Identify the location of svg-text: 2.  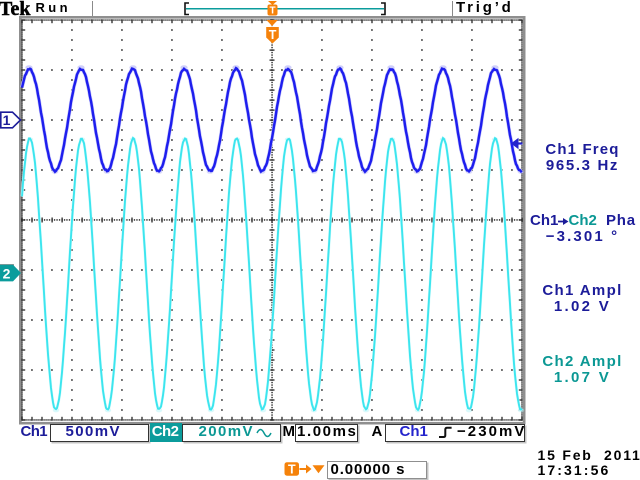
(7, 274).